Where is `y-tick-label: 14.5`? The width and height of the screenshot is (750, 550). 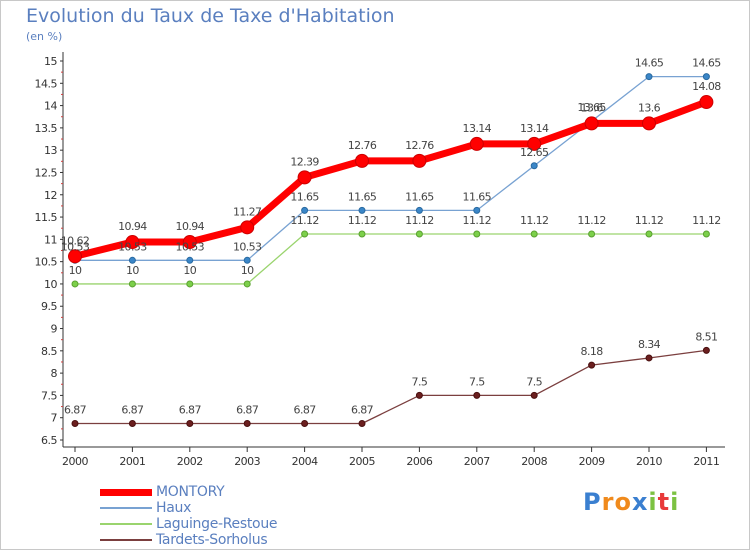
y-tick-label: 14.5 is located at coordinates (46, 83).